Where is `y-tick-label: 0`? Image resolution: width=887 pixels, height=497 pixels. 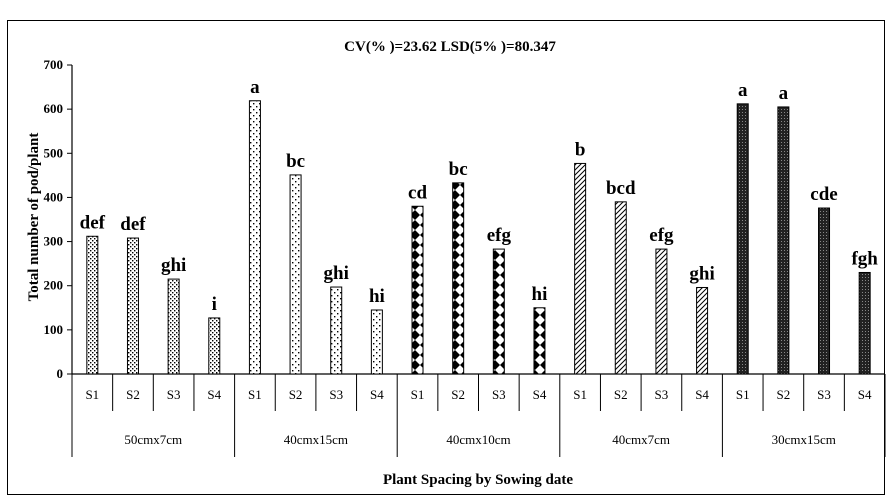 y-tick-label: 0 is located at coordinates (60, 373).